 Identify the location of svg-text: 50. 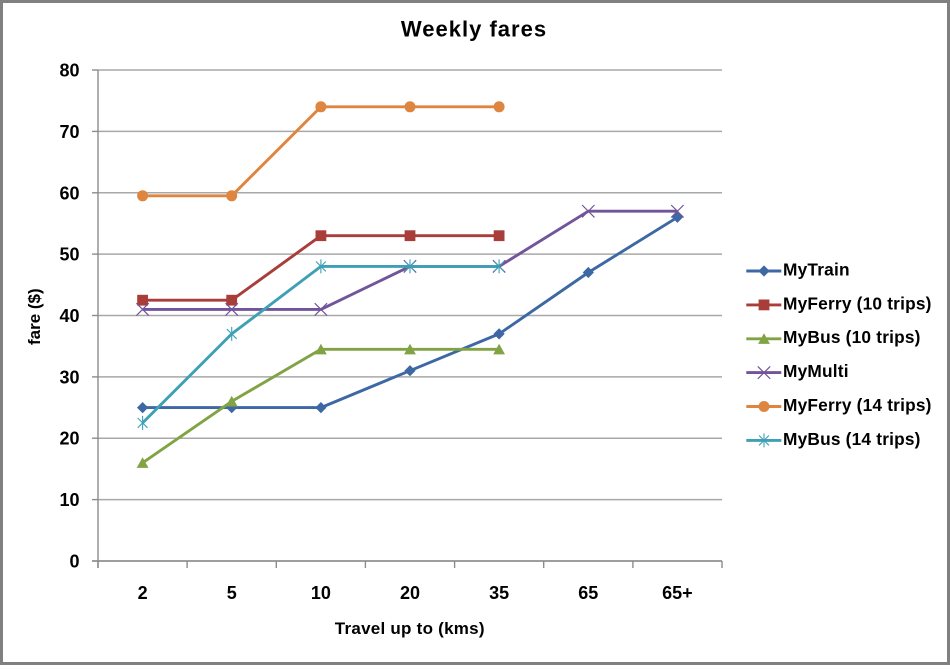
(69, 255).